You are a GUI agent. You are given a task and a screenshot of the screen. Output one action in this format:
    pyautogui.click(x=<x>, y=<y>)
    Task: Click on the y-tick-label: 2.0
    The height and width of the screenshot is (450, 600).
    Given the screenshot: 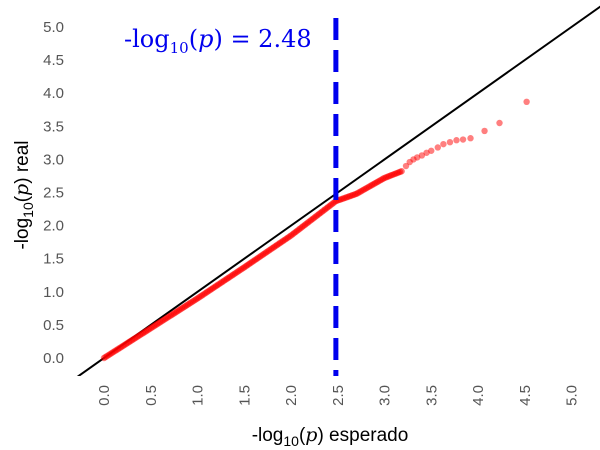 What is the action you would take?
    pyautogui.click(x=53, y=226)
    